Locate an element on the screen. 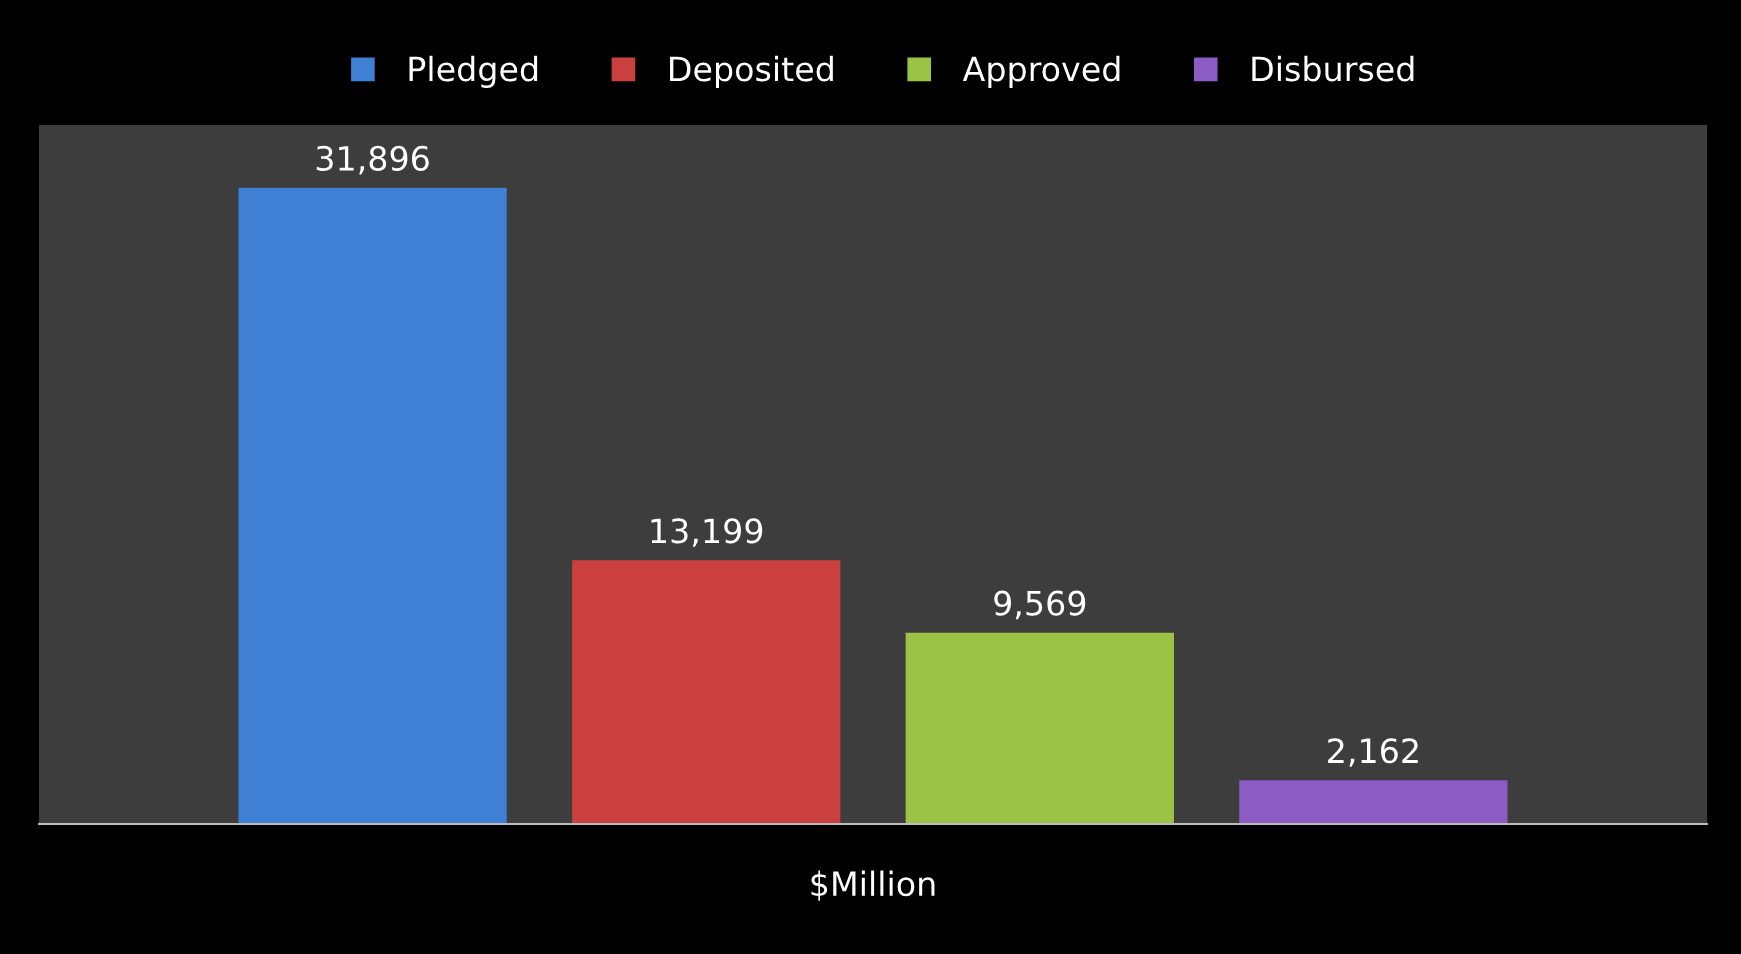 The image size is (1741, 954). data-label: 2,162 is located at coordinates (1373, 752).